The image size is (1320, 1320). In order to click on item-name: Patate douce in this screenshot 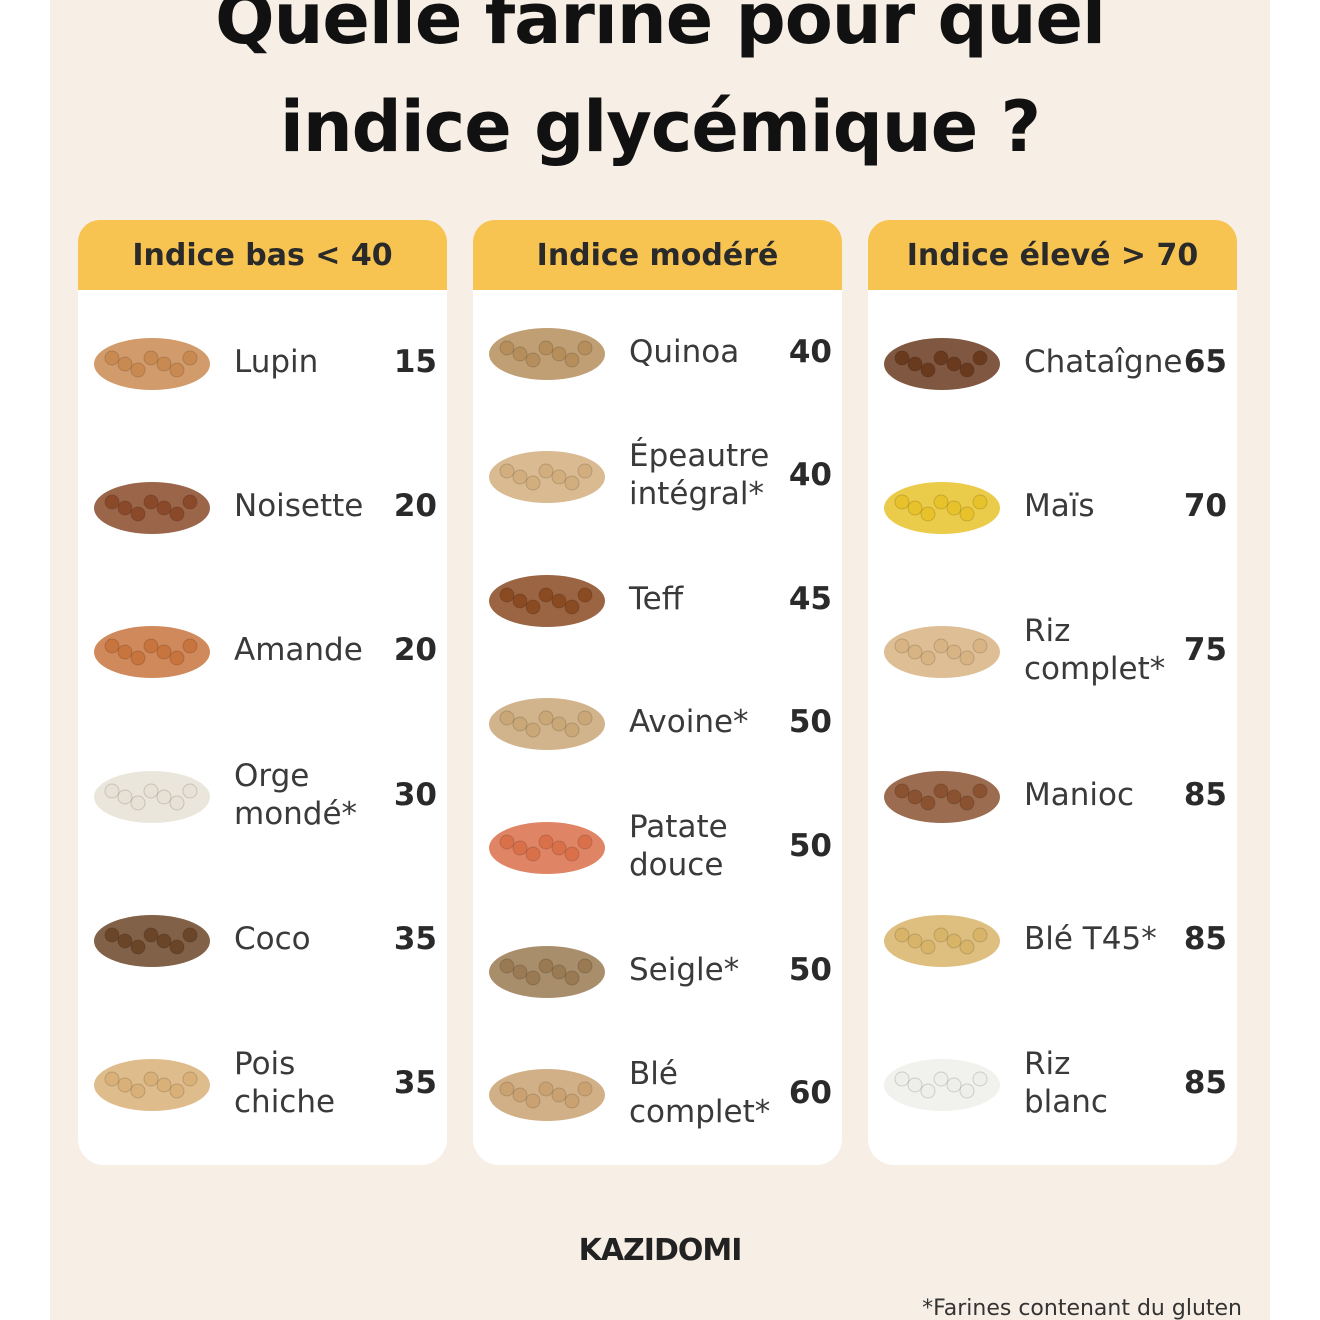, I will do `click(700, 846)`.